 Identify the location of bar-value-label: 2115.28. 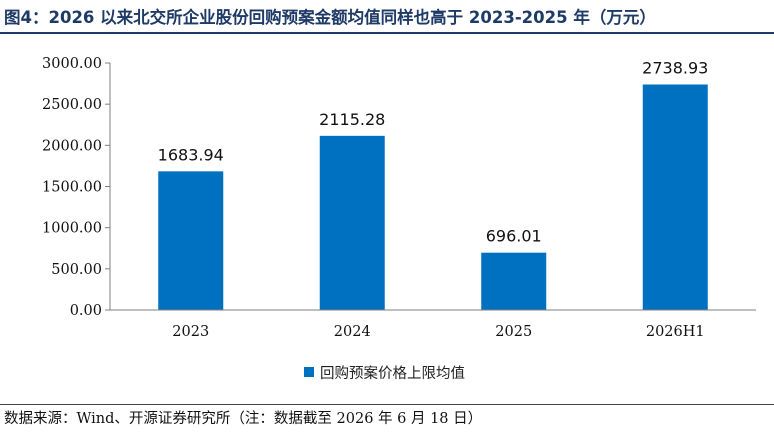
(352, 119).